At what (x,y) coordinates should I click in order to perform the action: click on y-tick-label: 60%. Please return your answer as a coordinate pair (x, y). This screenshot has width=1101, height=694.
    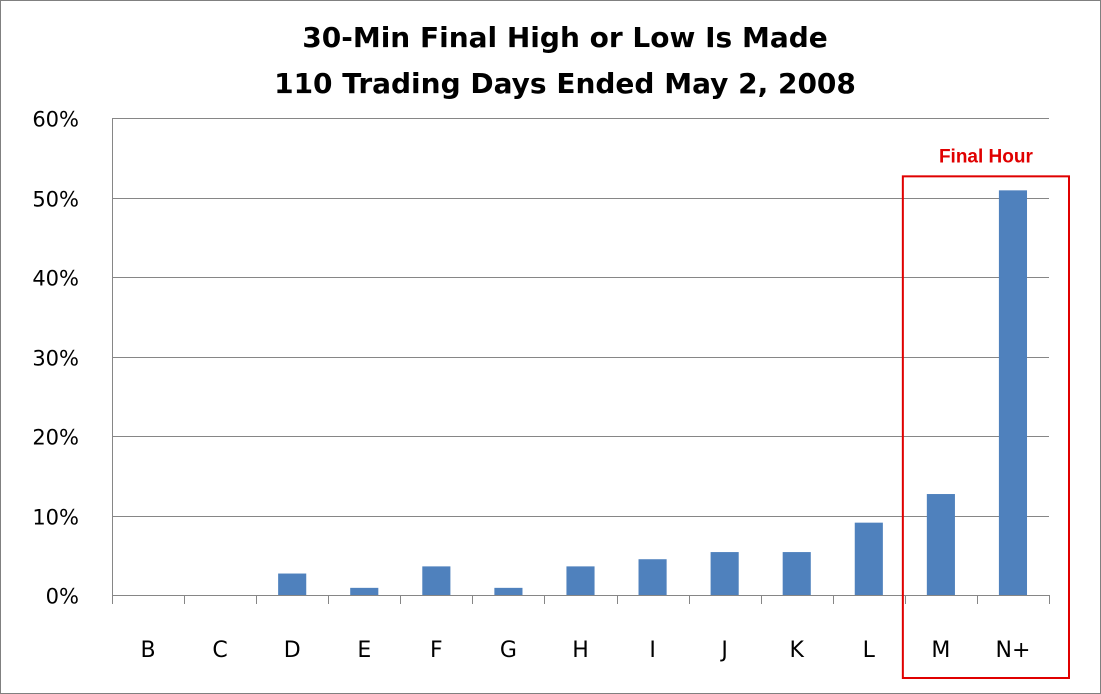
    Looking at the image, I should click on (55, 120).